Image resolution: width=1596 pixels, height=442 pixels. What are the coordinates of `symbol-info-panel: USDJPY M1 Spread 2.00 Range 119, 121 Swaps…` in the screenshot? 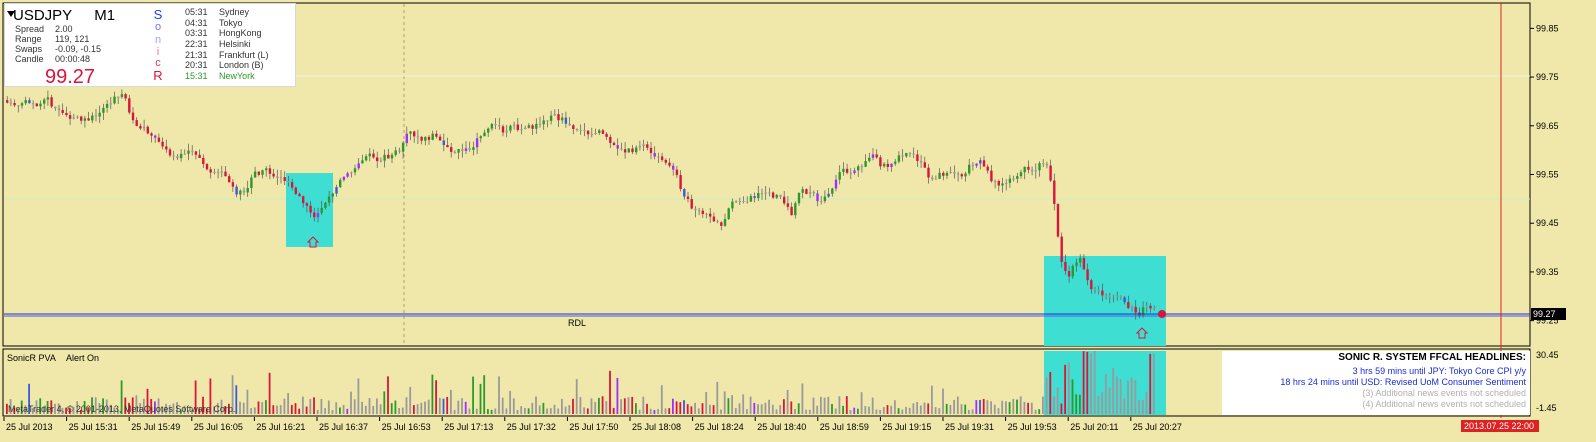 It's located at (150, 45).